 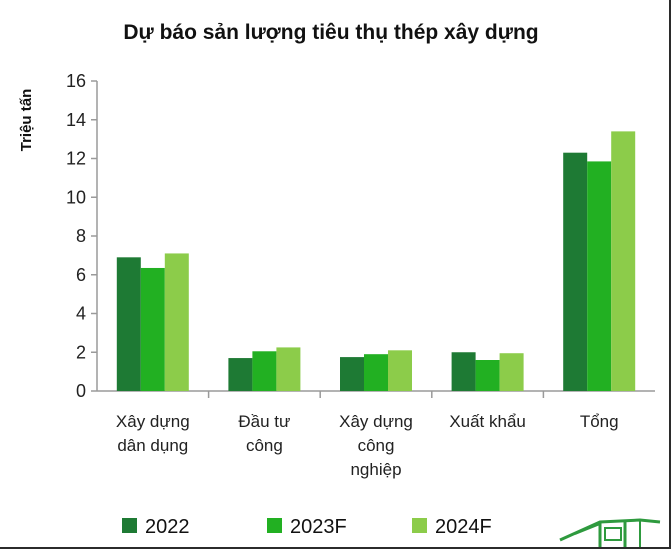 What do you see at coordinates (76, 197) in the screenshot?
I see `y-tick-label: 10` at bounding box center [76, 197].